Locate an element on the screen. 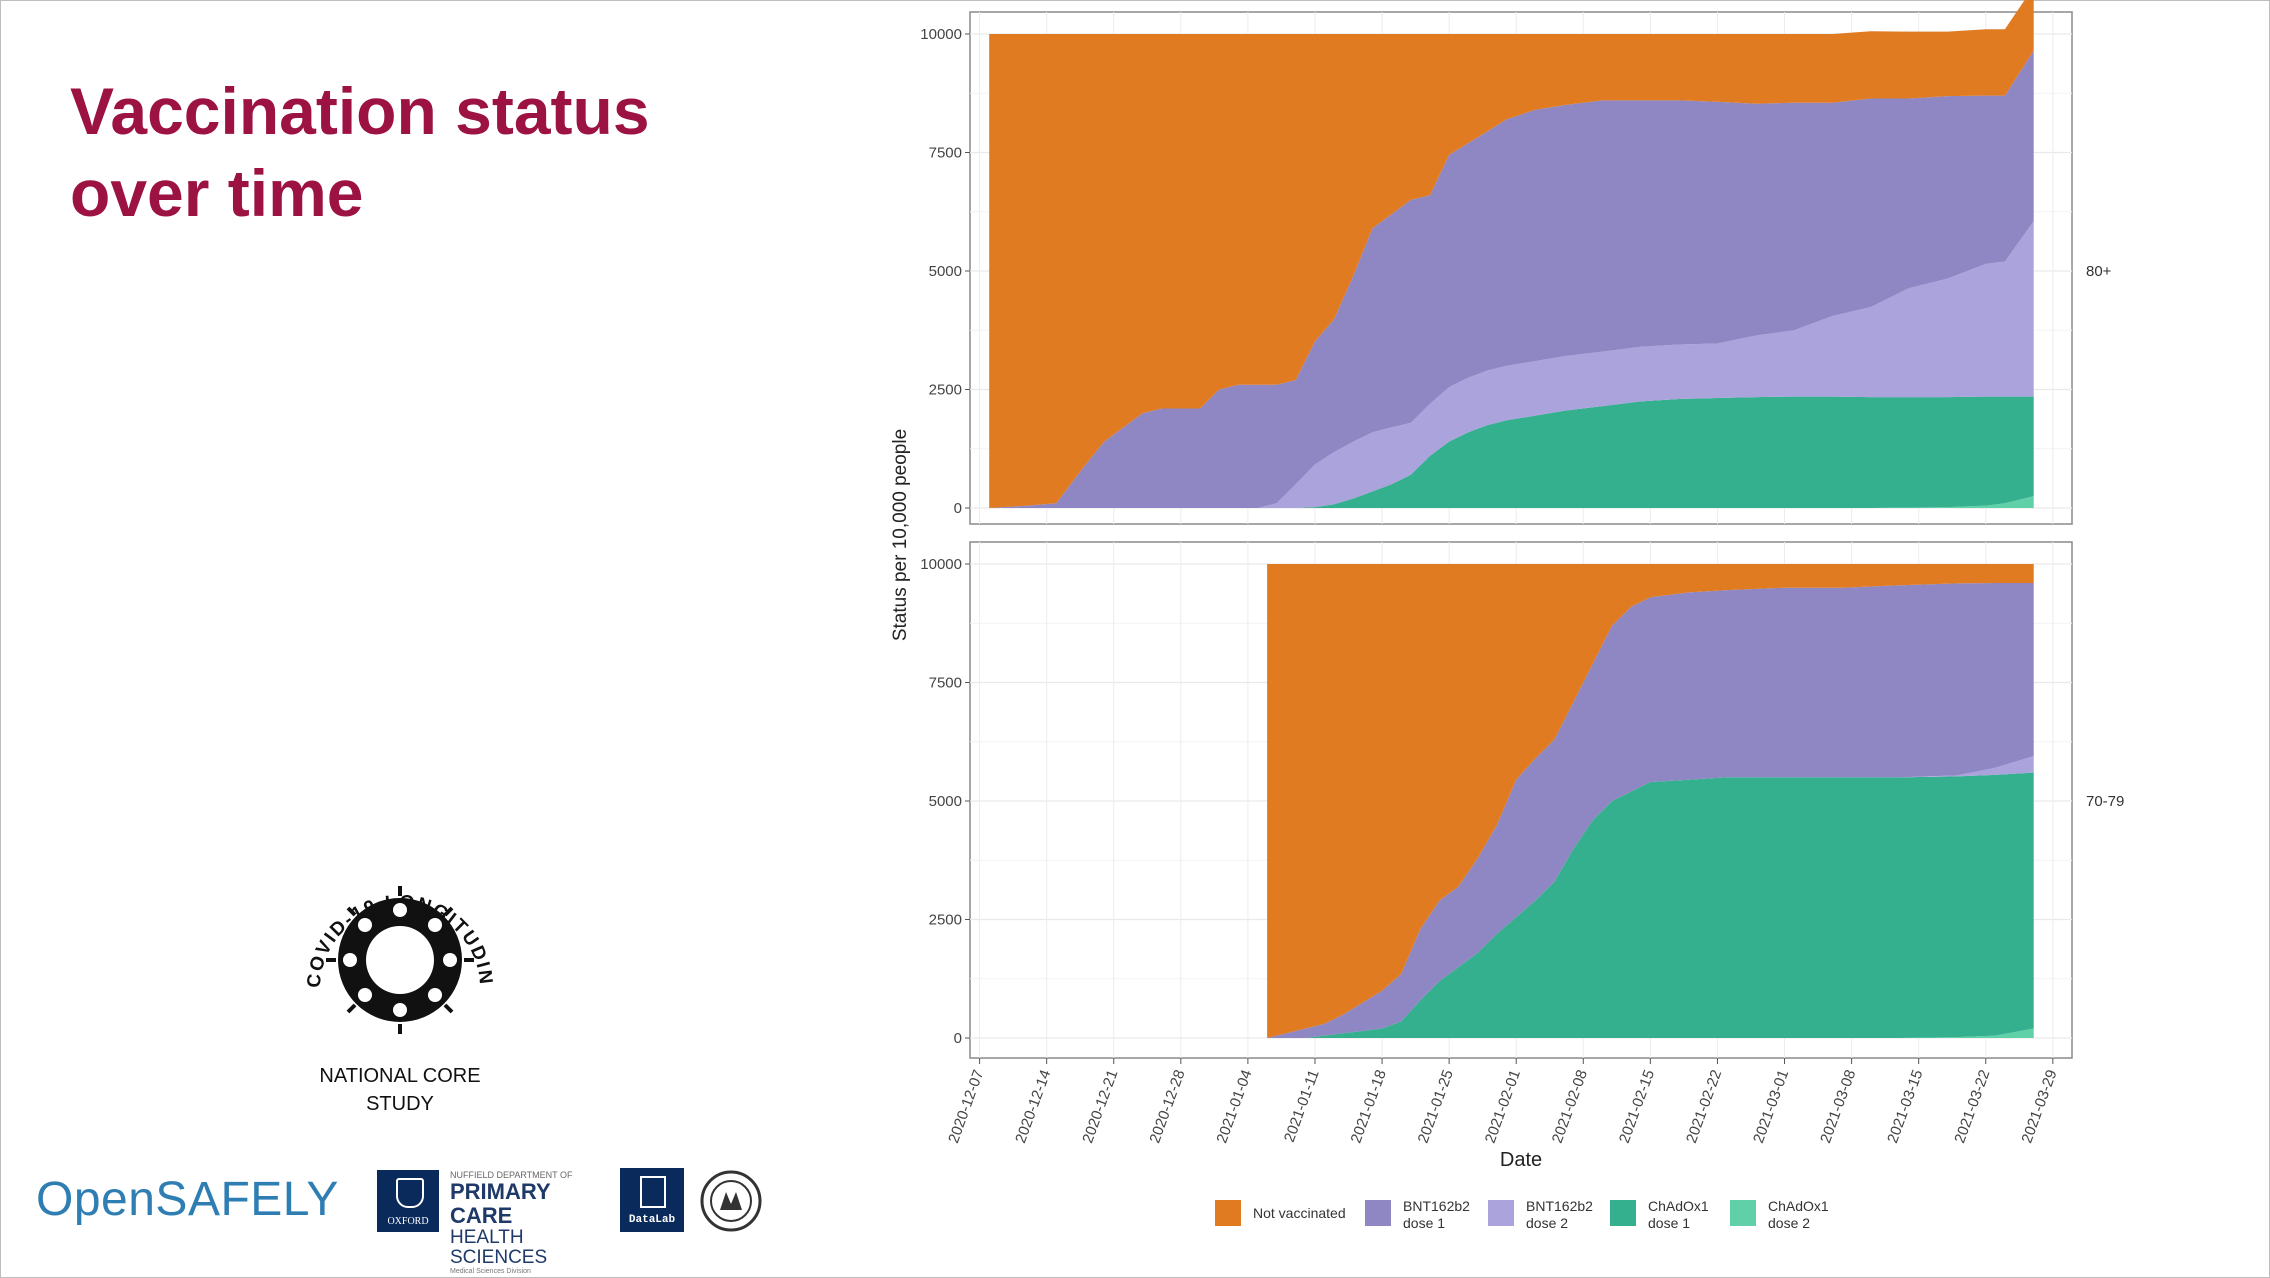 The height and width of the screenshot is (1278, 2270). x-tick-label: 2021-02-15 is located at coordinates (1637, 1107).